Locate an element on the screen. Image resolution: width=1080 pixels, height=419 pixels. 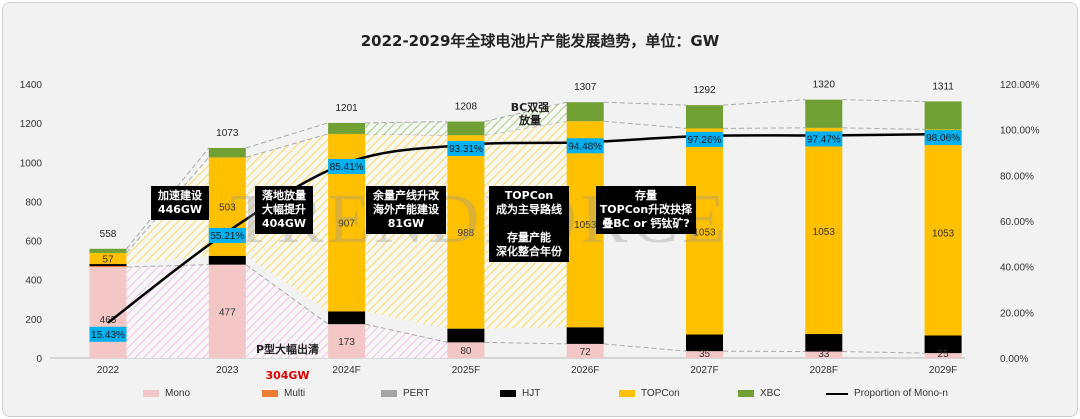
topcon-value-label: 988 is located at coordinates (466, 233).